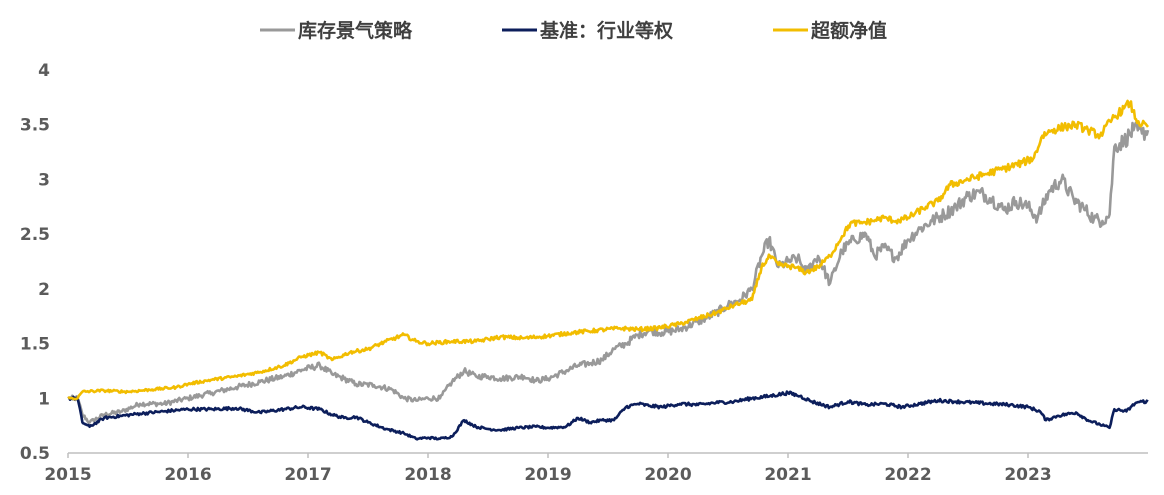 This screenshot has height=495, width=1164. Describe the element at coordinates (596, 468) in the screenshot. I see `x-axis: 2015 2016 2017 2018 2019 2020 2021 2022 2023` at that location.